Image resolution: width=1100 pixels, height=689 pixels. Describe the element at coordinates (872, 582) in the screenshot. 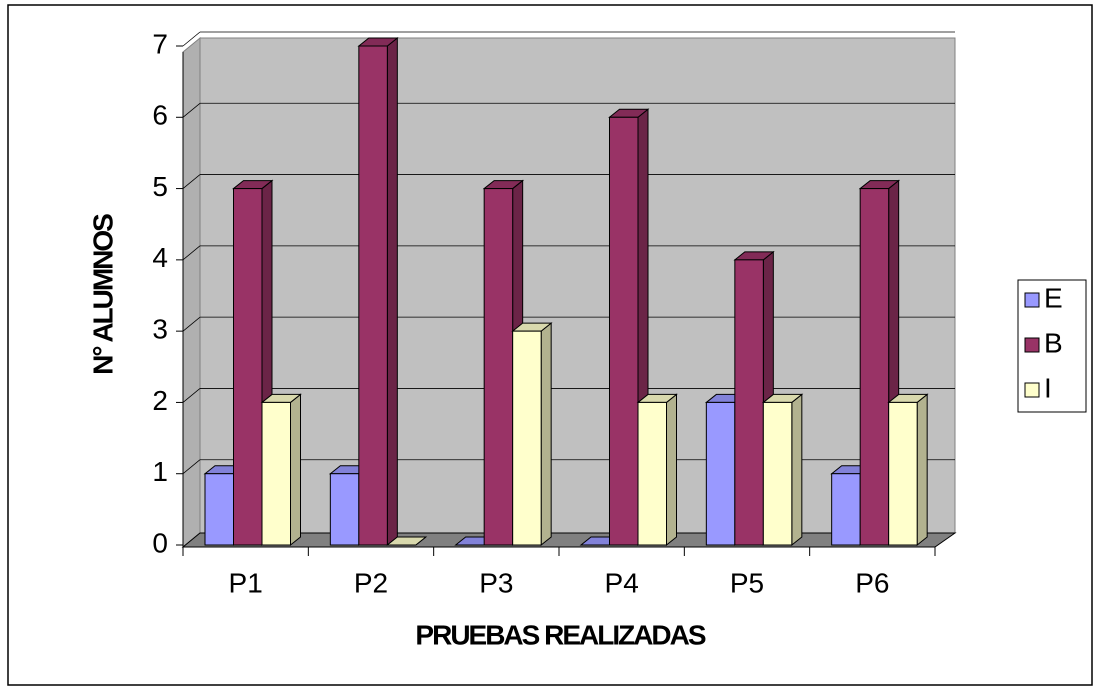

I see `x-tick-label: P6` at that location.